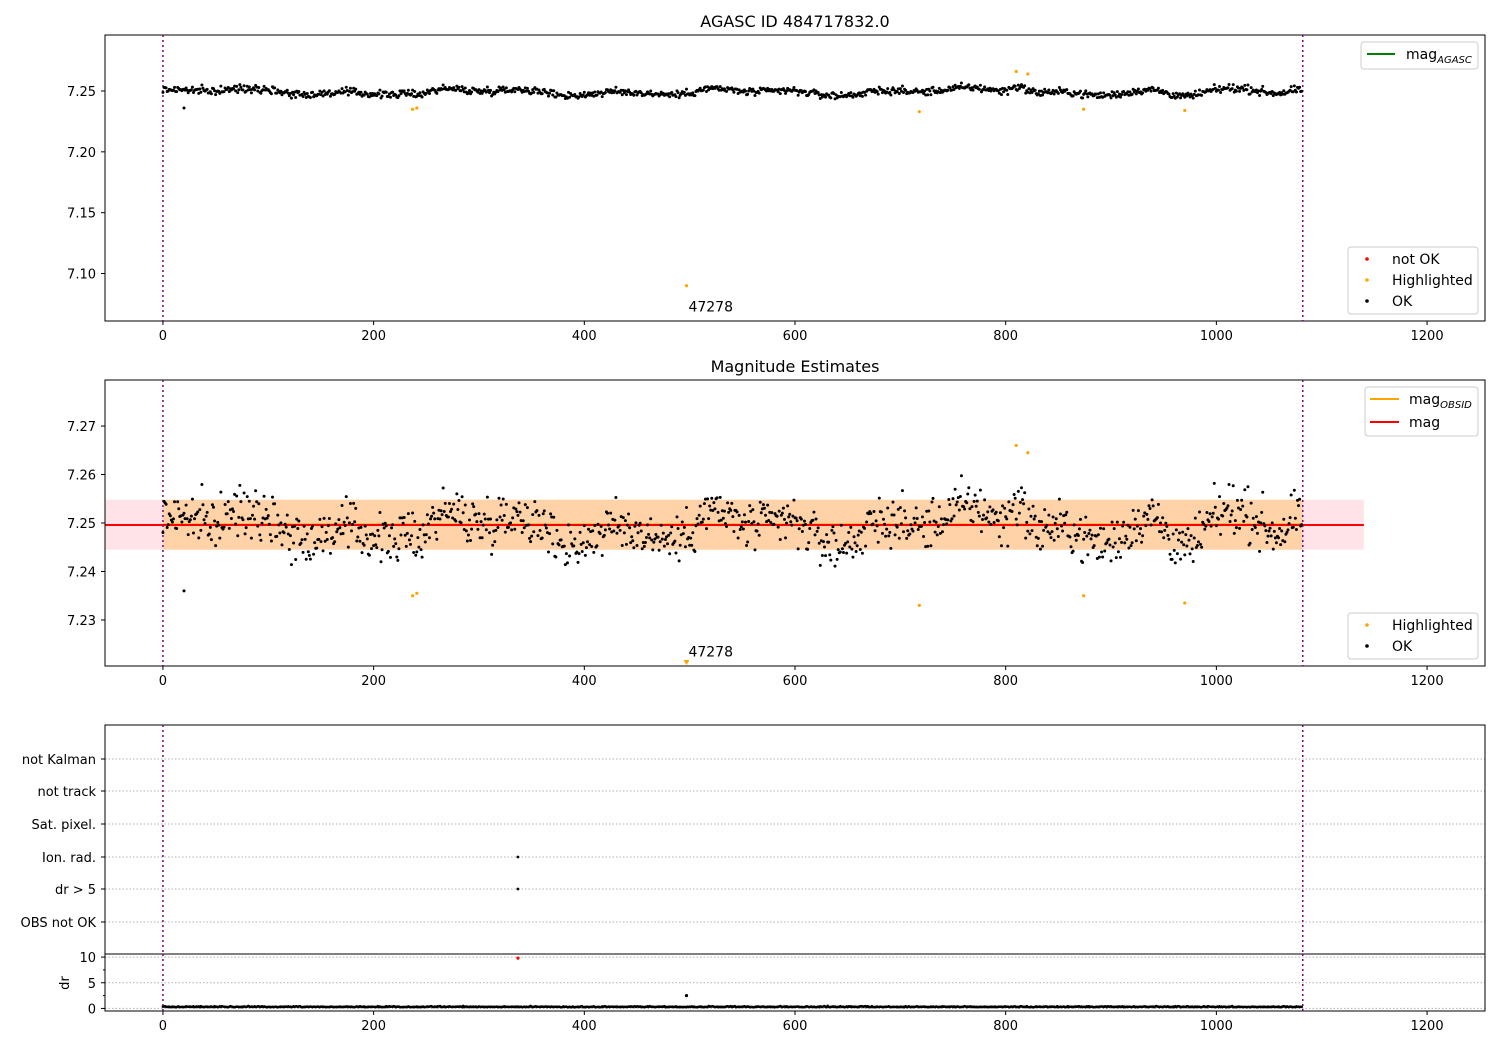  What do you see at coordinates (413, 109) in the screenshot?
I see `highlighted-point` at bounding box center [413, 109].